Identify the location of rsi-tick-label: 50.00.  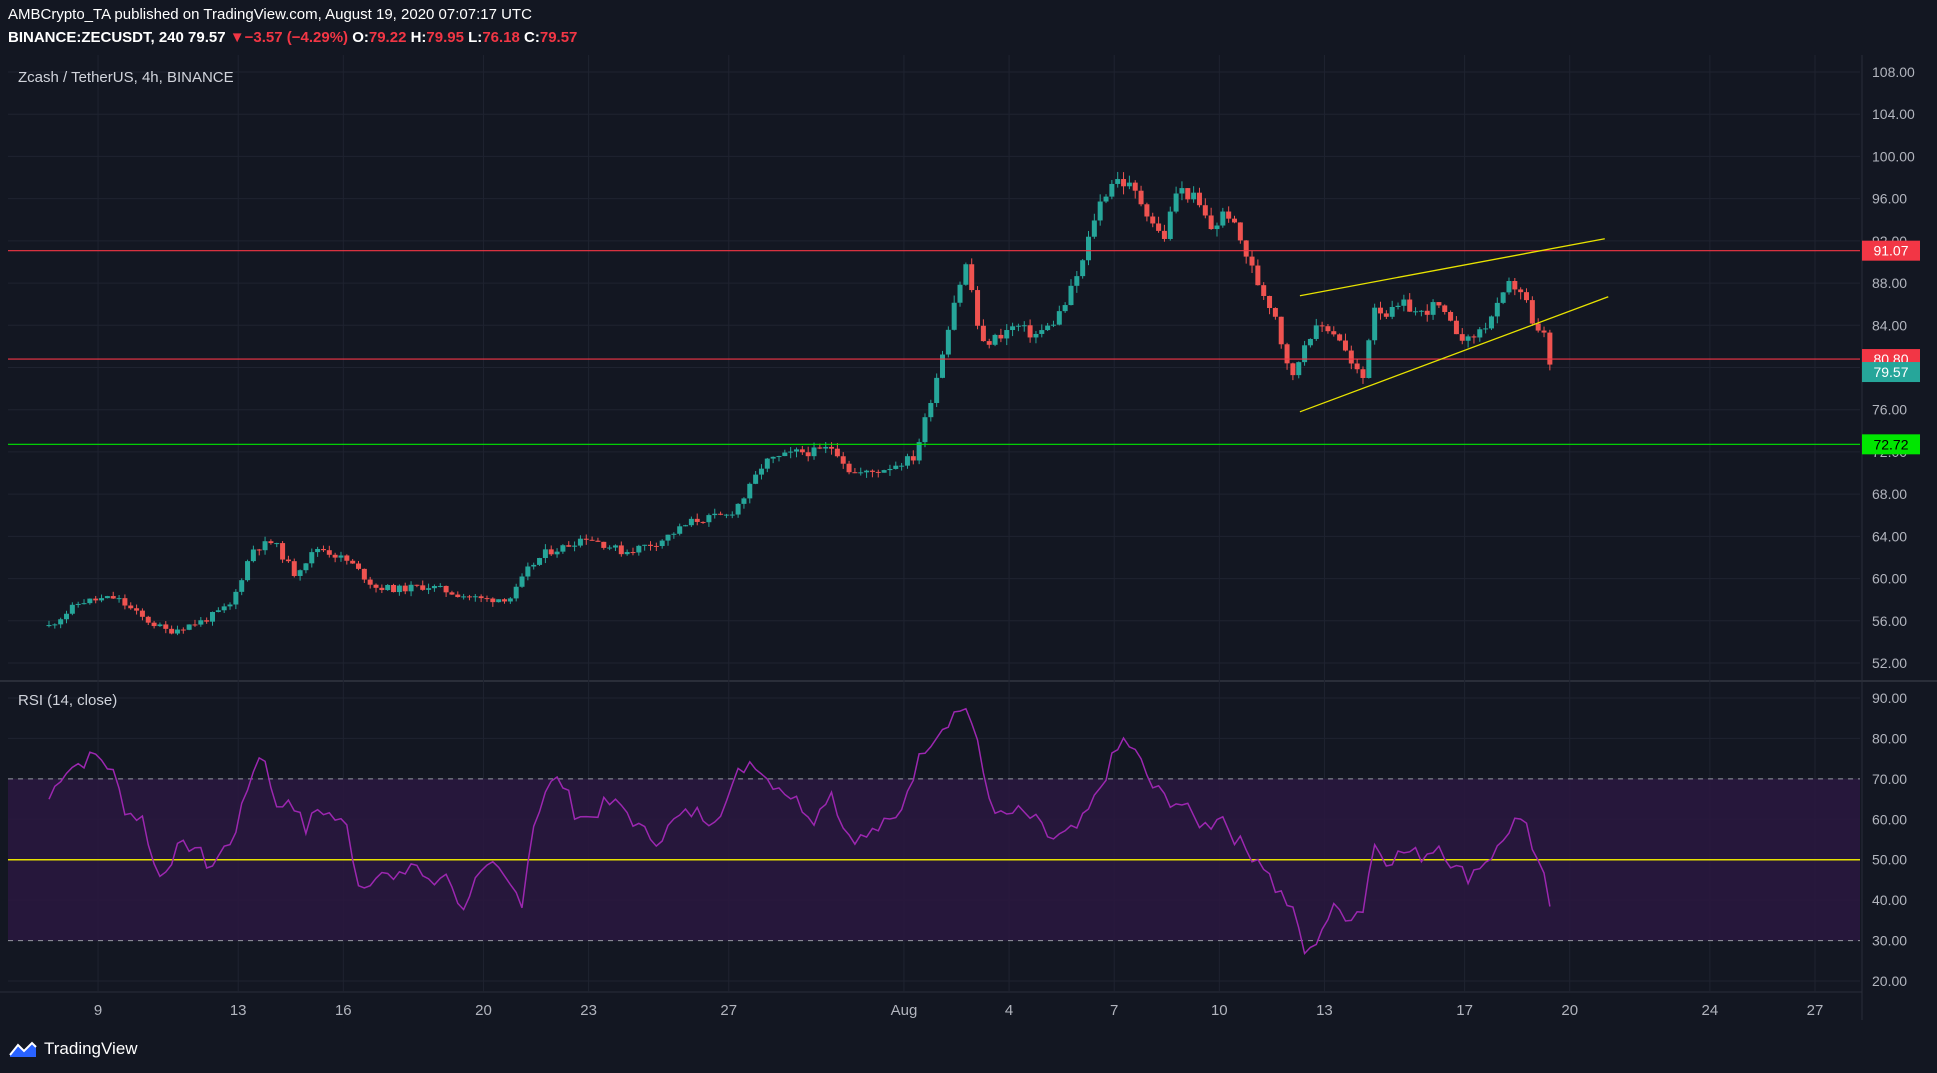
(1889, 860).